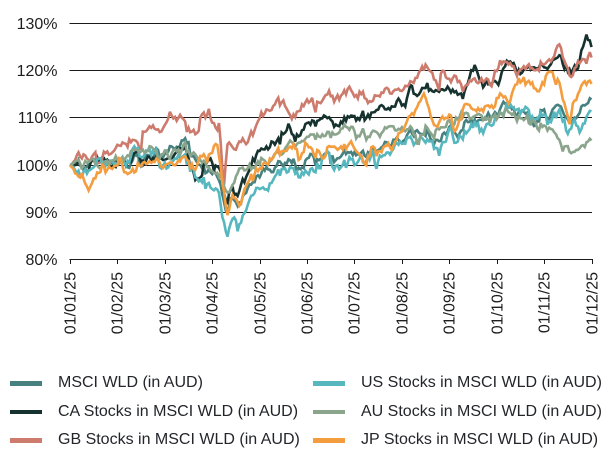 This screenshot has width=610, height=466. What do you see at coordinates (593, 303) in the screenshot?
I see `x-tick-label: 01/12/25` at bounding box center [593, 303].